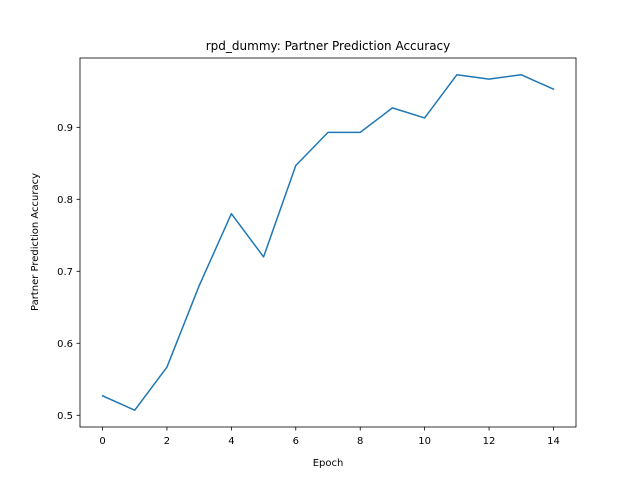 The width and height of the screenshot is (640, 480). I want to click on y-tick-label: 0.8, so click(65, 200).